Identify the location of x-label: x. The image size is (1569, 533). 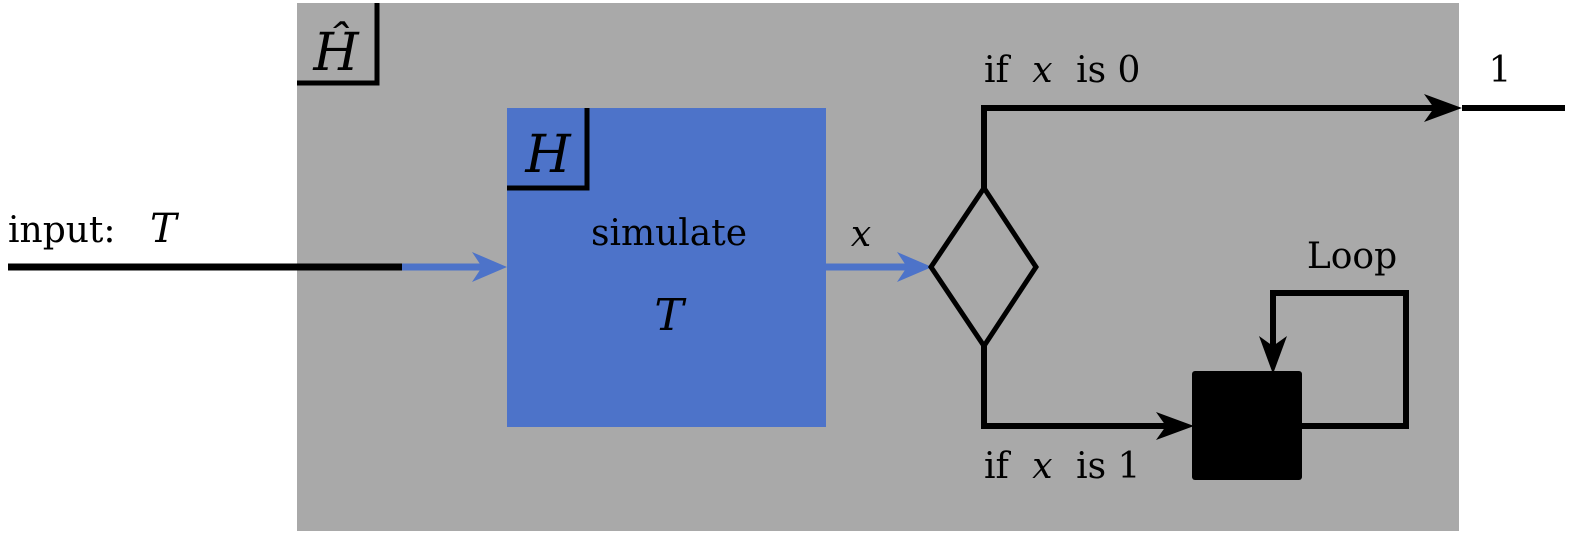
(861, 234).